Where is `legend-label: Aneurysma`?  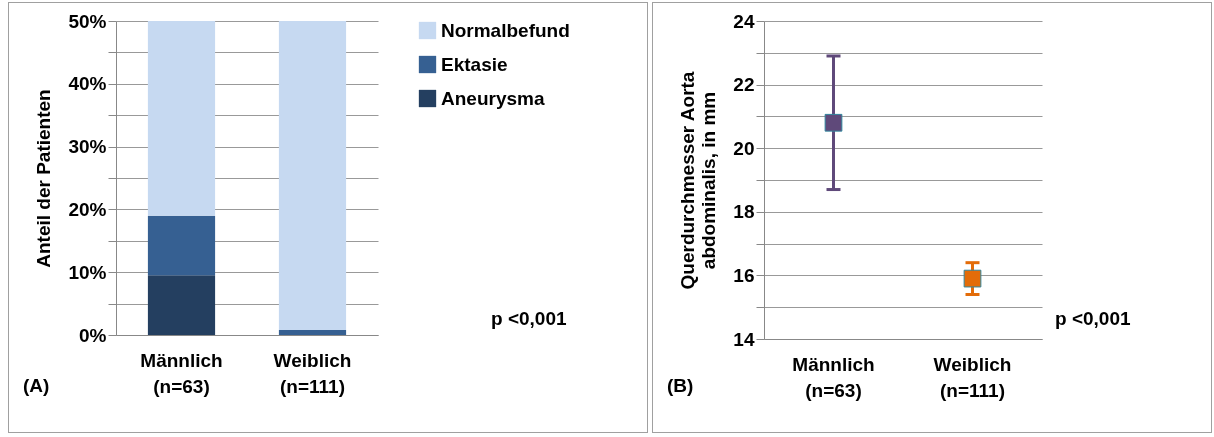
legend-label: Aneurysma is located at coordinates (493, 98).